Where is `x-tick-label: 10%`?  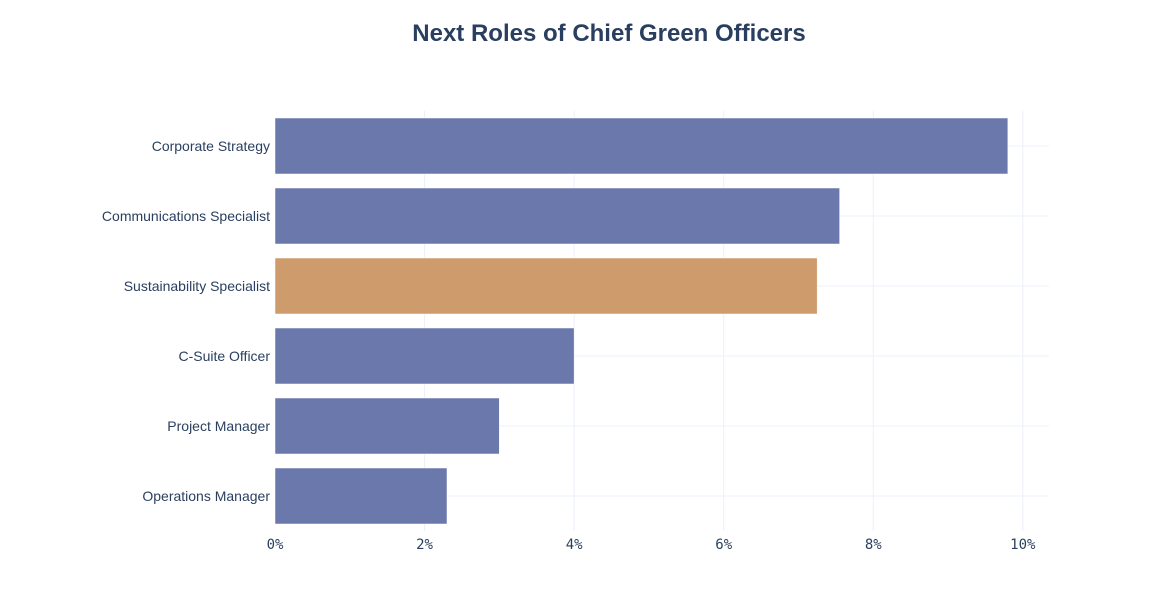 x-tick-label: 10% is located at coordinates (1023, 545).